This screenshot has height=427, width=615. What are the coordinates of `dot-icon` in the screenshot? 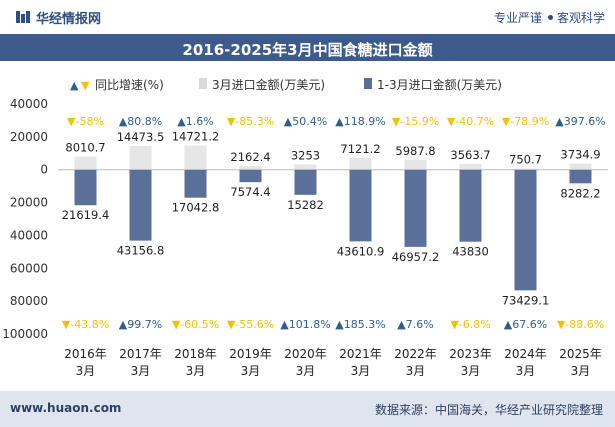 It's located at (550, 17).